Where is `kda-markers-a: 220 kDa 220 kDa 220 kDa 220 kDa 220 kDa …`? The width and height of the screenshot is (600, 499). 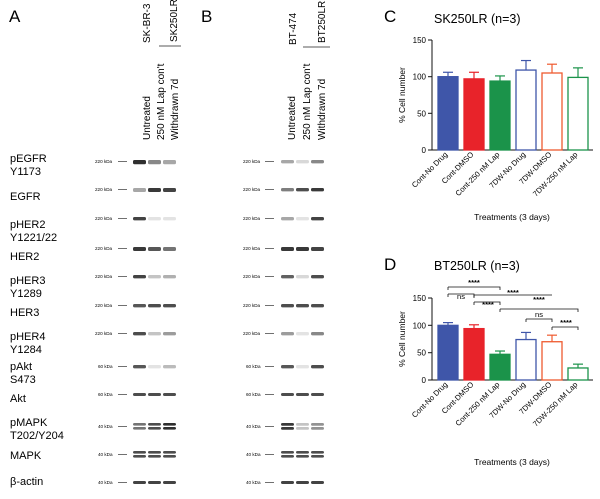 kda-markers-a: 220 kDa 220 kDa 220 kDa 220 kDa 220 kDa … is located at coordinates (111, 322).